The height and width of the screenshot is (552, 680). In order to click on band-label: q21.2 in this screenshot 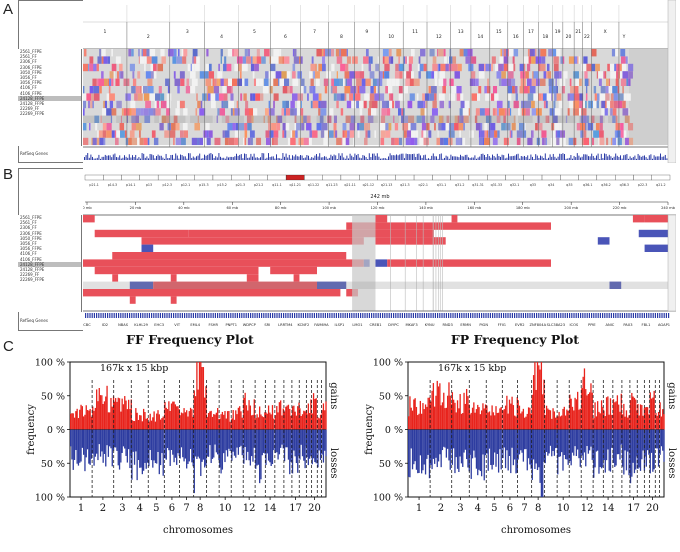, I will do `click(660, 185)`.